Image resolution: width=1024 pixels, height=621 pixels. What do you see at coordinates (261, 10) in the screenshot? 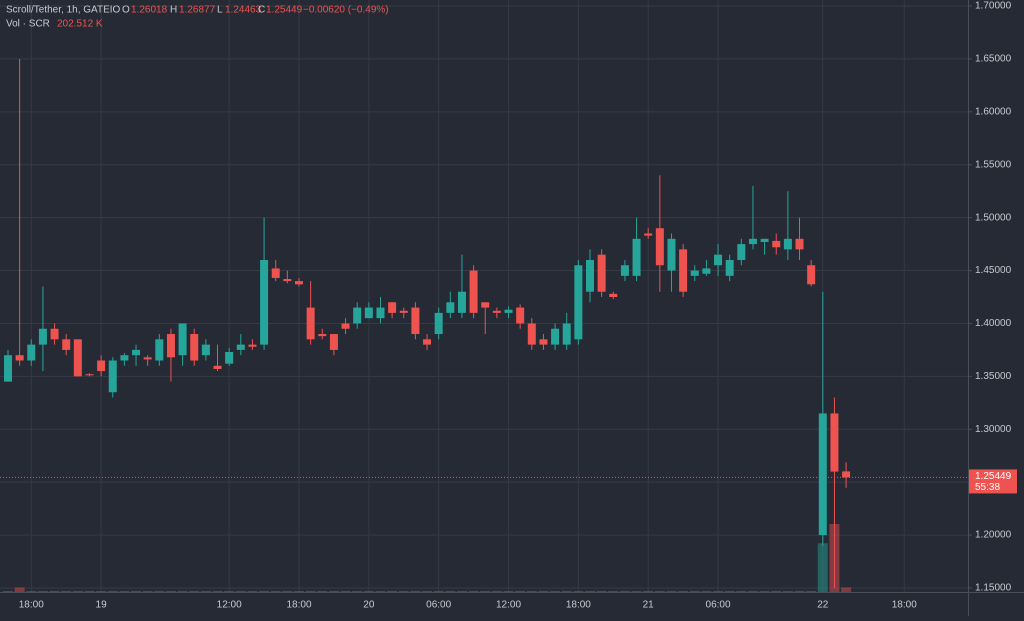
I see `legend-key: C` at bounding box center [261, 10].